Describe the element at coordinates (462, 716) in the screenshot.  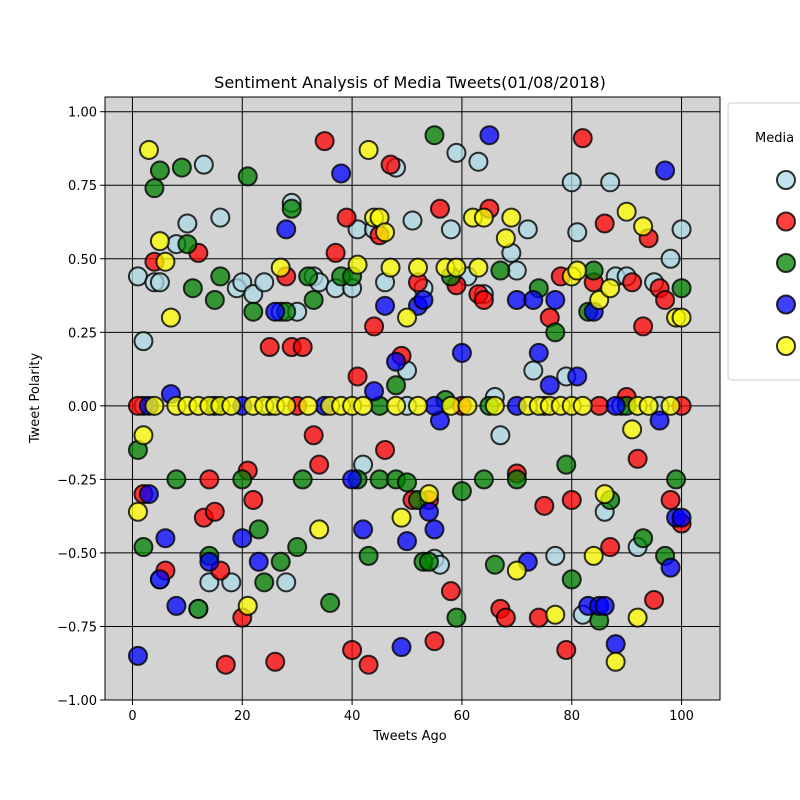
I see `x-tick-label: 60` at that location.